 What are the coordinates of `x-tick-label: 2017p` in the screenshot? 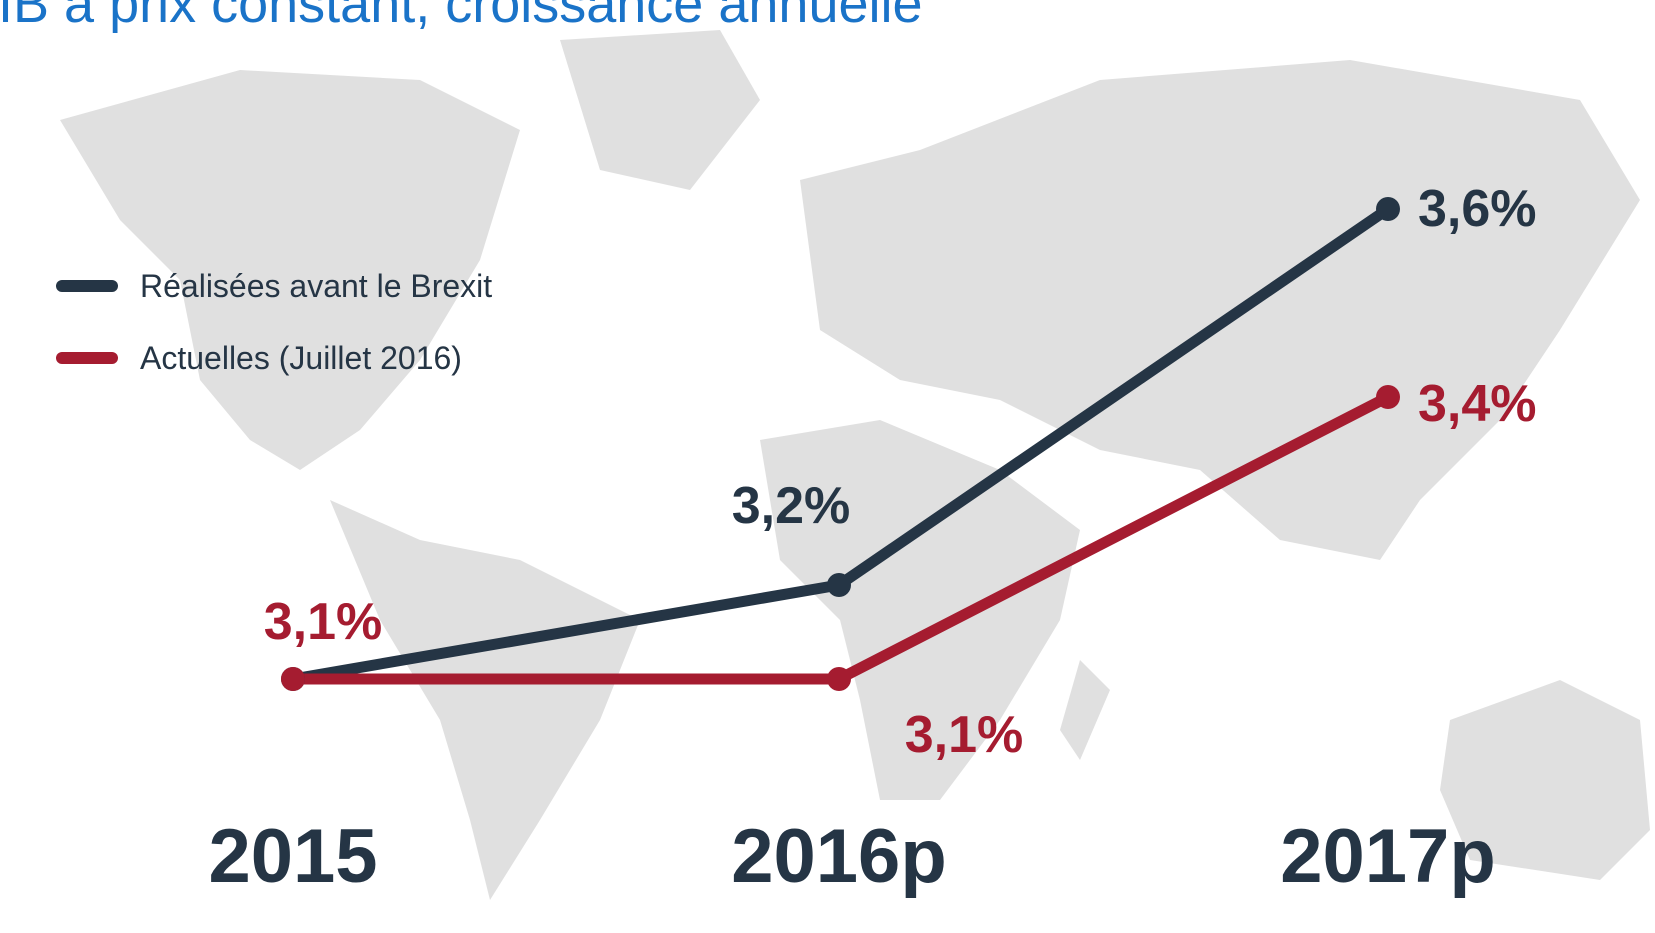 It's located at (1388, 856).